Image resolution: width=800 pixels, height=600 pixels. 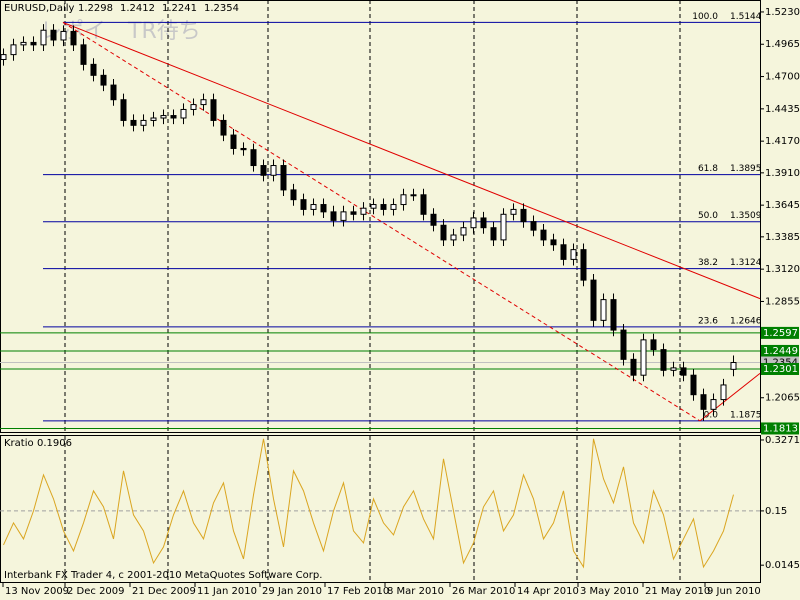 I want to click on x-tick-label: 17 Feb 2010, so click(x=358, y=591).